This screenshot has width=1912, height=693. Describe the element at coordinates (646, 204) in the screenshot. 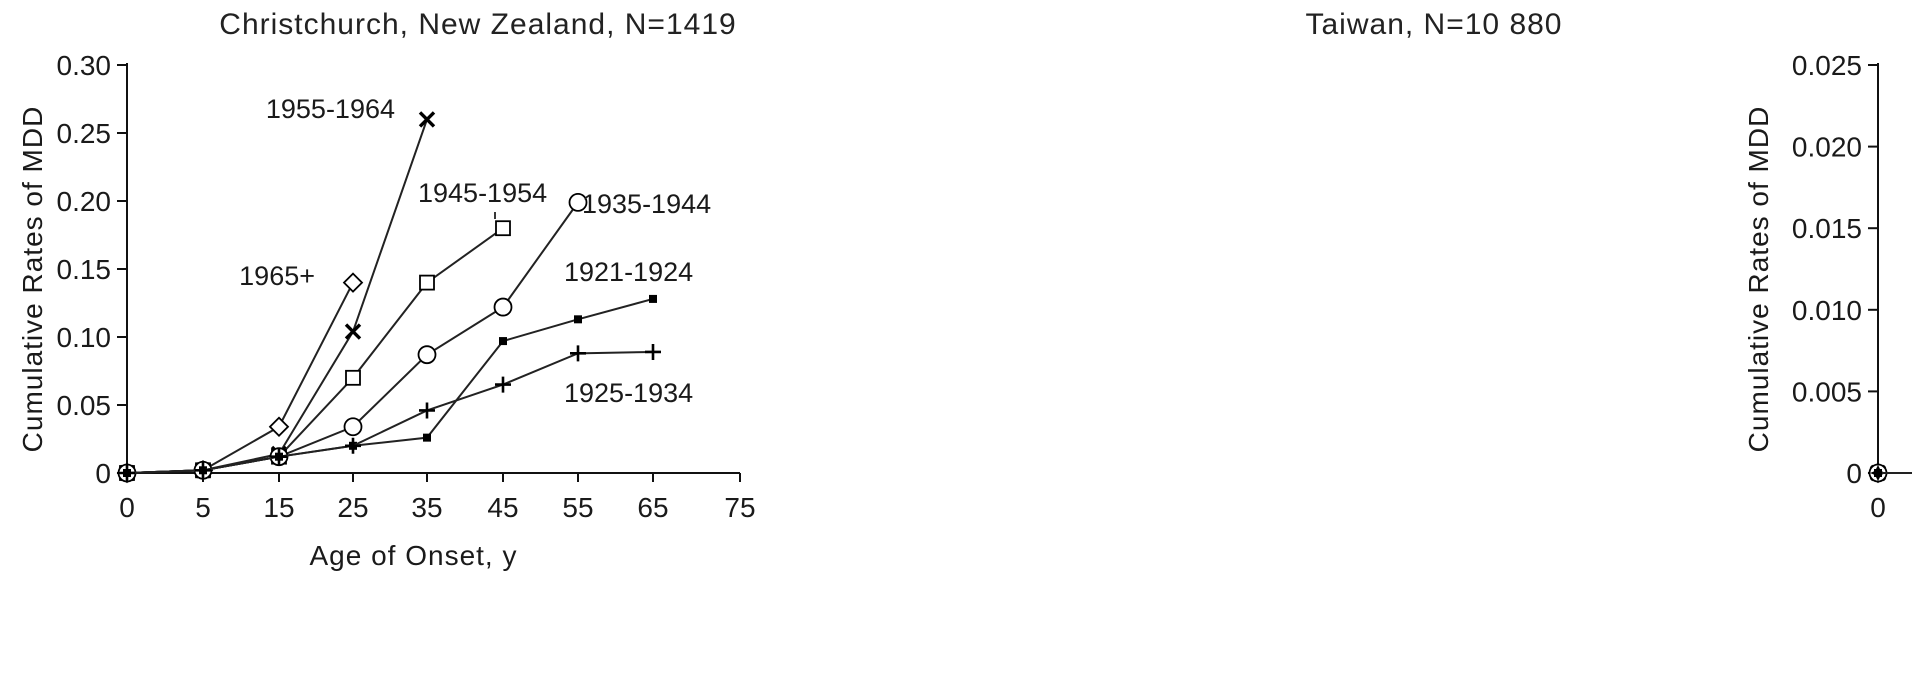

I see `series-annotation: 1935-1944` at that location.